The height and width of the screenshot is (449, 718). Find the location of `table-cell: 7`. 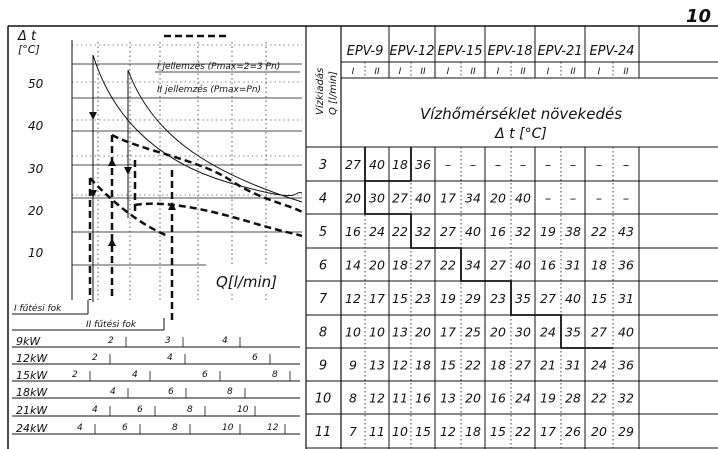

table-cell: 7 is located at coordinates (353, 431).